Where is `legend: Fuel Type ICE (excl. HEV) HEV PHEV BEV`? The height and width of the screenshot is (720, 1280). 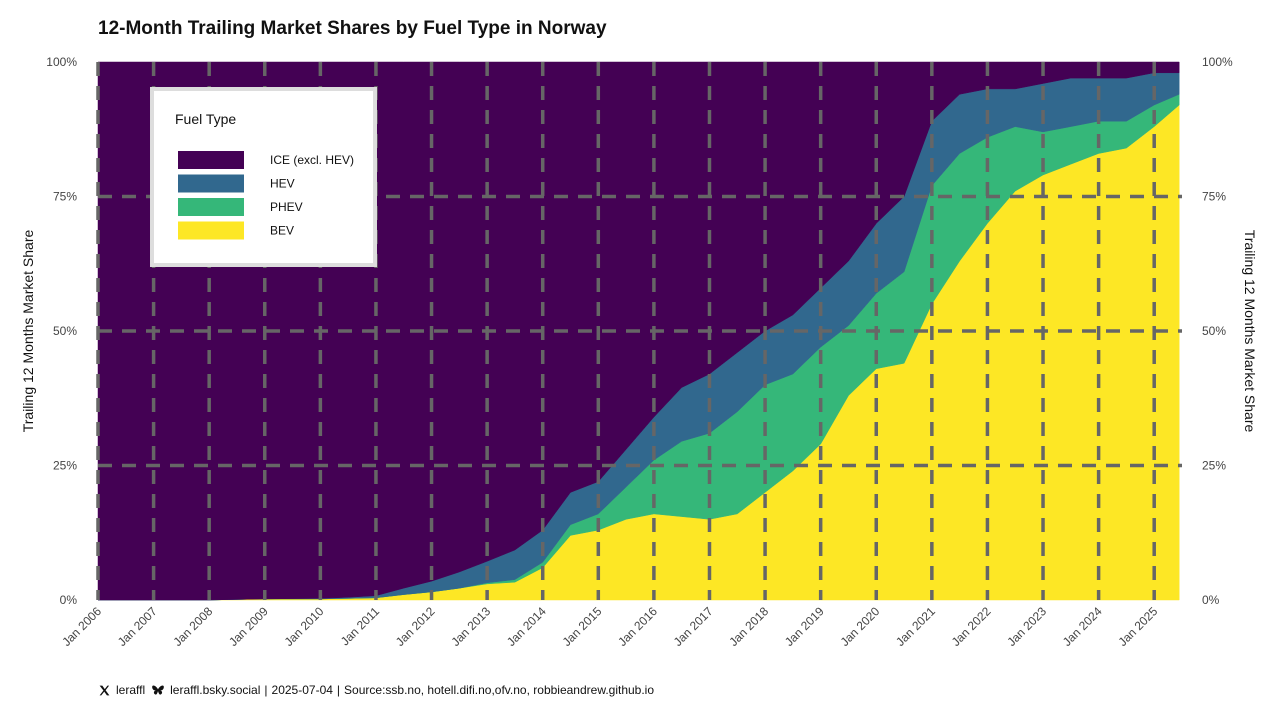 legend: Fuel Type ICE (excl. HEV) HEV PHEV BEV is located at coordinates (263, 177).